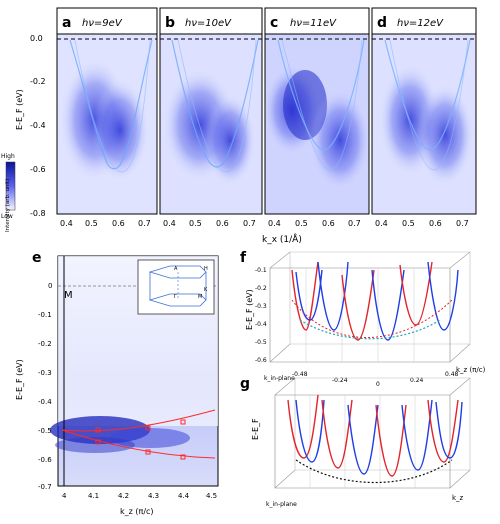  I want to click on panel-f-y-ticks: -0.1 -0.2 -0.3 -0.4 -0.5 -0.6, so click(261, 315).